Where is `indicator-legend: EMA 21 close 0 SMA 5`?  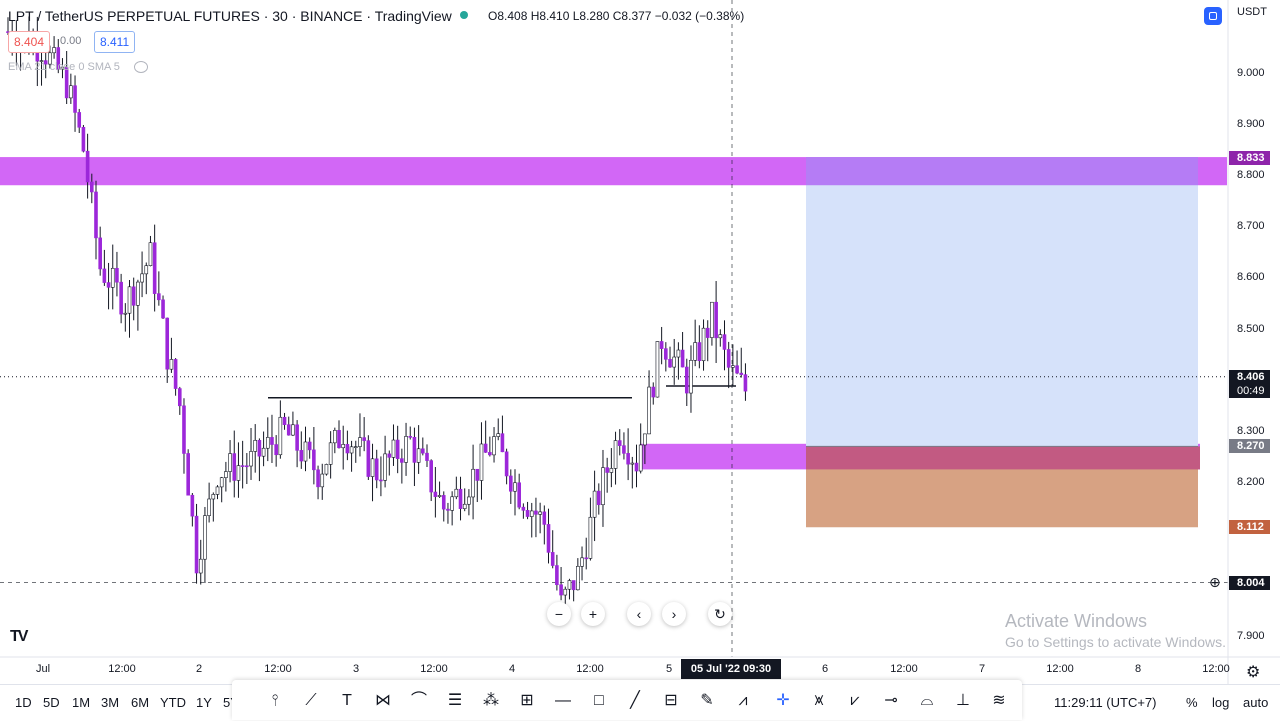 indicator-legend: EMA 21 close 0 SMA 5 is located at coordinates (64, 67).